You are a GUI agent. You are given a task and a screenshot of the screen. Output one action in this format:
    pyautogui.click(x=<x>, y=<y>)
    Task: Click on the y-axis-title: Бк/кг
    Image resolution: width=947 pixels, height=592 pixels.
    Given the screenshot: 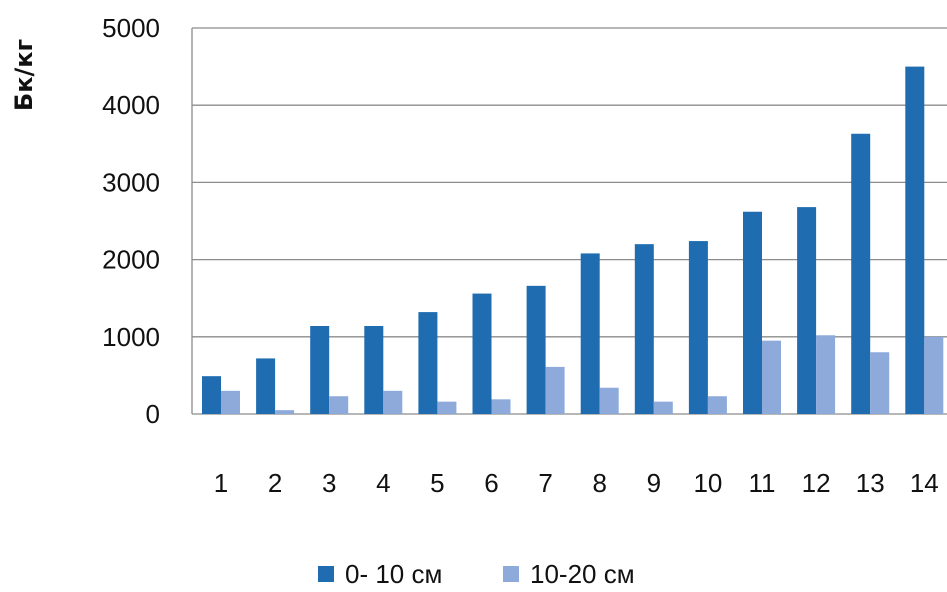 What is the action you would take?
    pyautogui.click(x=24, y=75)
    